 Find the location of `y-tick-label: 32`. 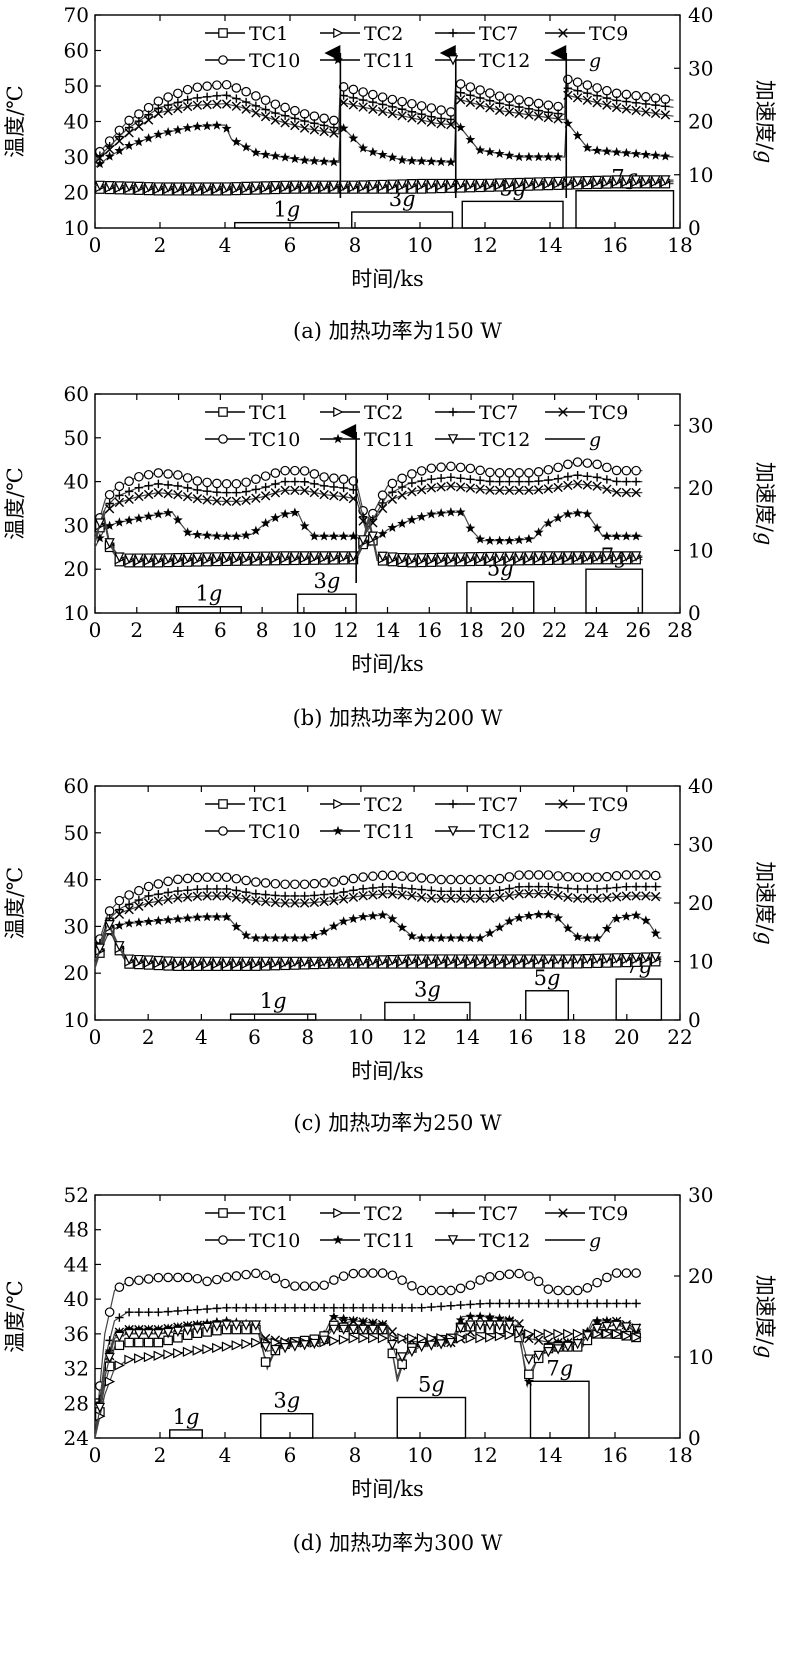

y-tick-label: 32 is located at coordinates (76, 1369).